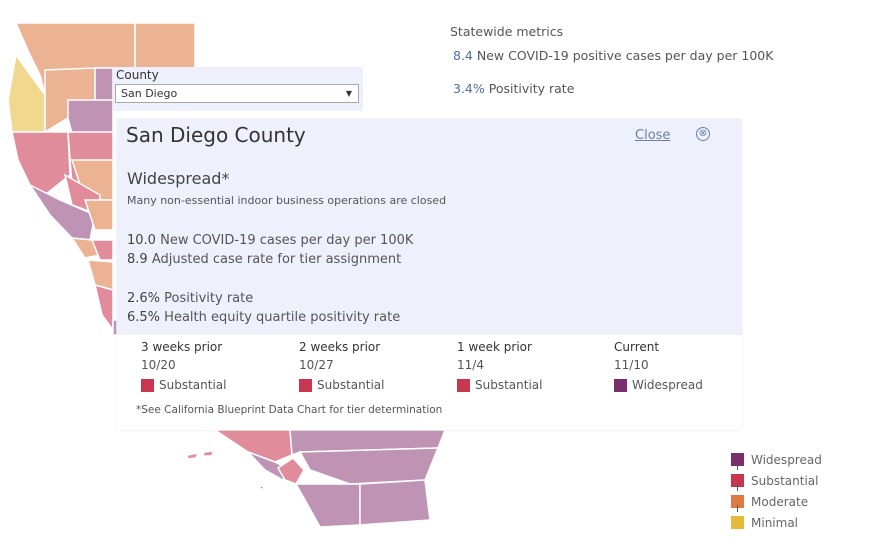 This screenshot has width=880, height=542. What do you see at coordinates (703, 134) in the screenshot?
I see `close-circle-icon: ⊗` at bounding box center [703, 134].